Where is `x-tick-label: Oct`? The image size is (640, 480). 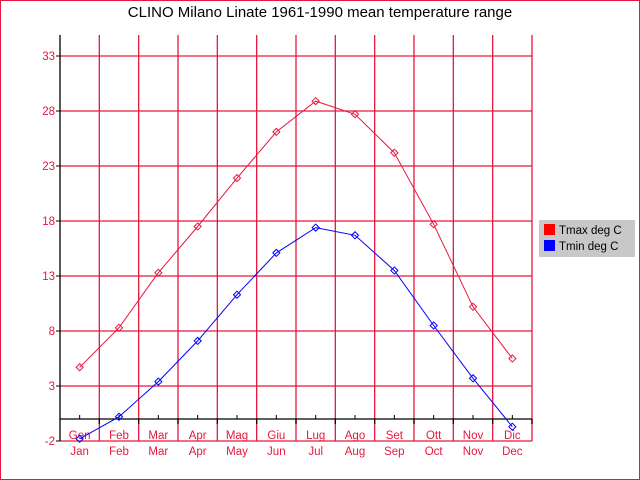 x-tick-label: Oct is located at coordinates (434, 452).